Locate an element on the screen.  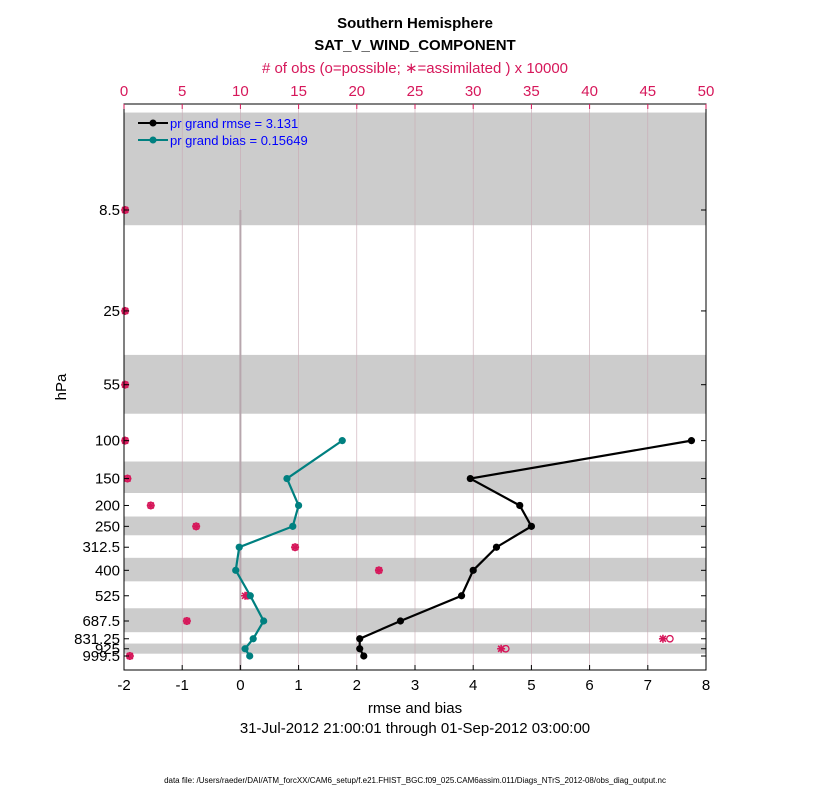
top-tick-label-1: 5 is located at coordinates (182, 91).